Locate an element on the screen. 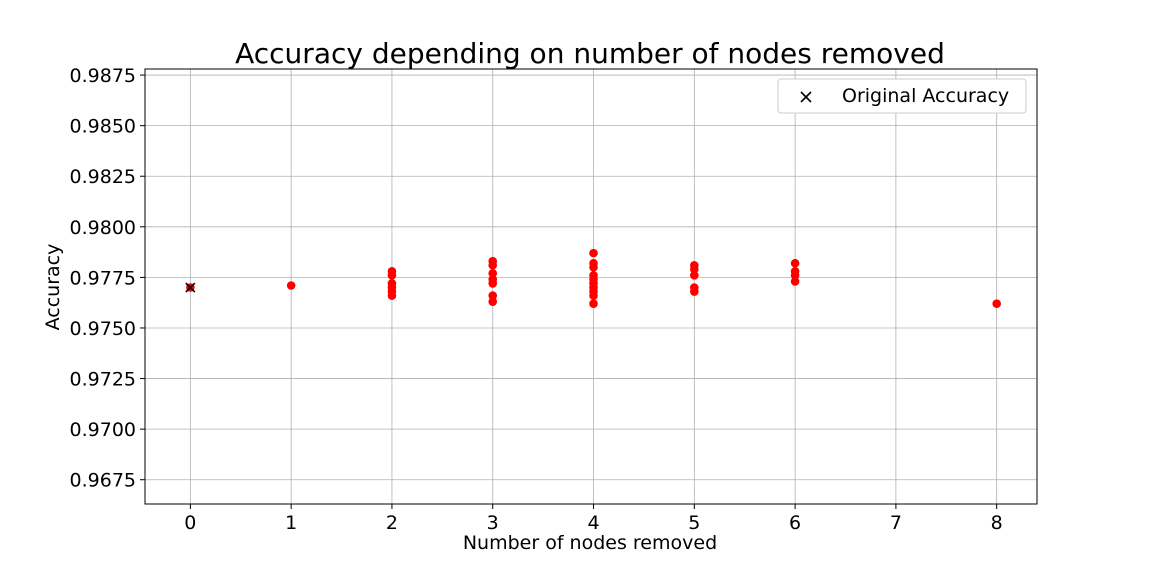 The image size is (1152, 576). legend: Original Accuracy is located at coordinates (902, 96).